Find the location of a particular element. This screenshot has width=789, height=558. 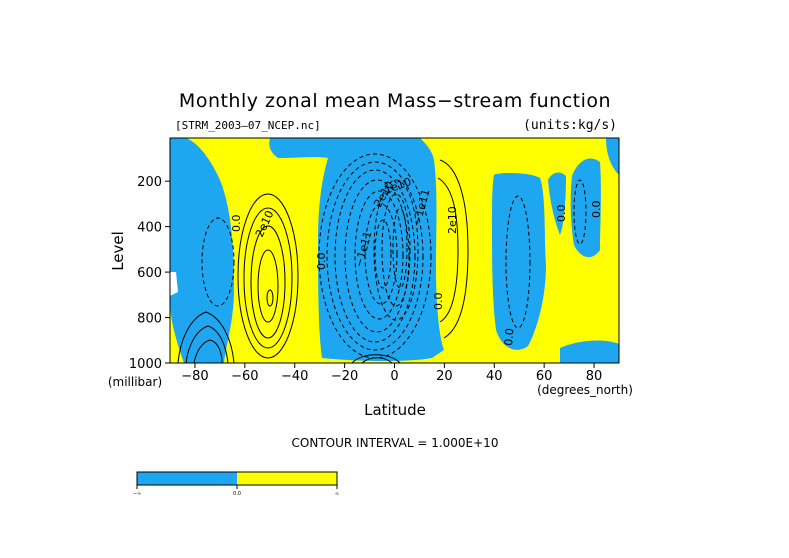

chart-title: Monthly zonal mean Mass−stream function is located at coordinates (395, 101).